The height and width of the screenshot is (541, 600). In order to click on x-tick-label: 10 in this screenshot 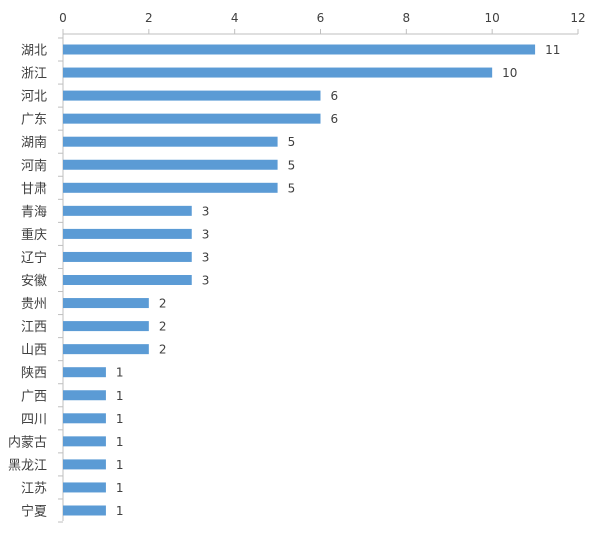, I will do `click(492, 18)`.